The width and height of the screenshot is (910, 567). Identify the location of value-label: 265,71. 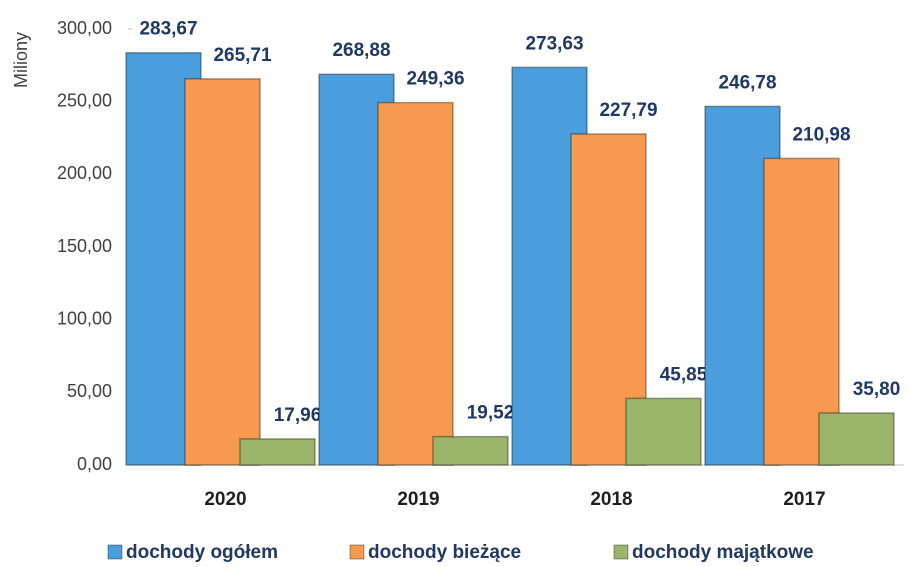
(242, 55).